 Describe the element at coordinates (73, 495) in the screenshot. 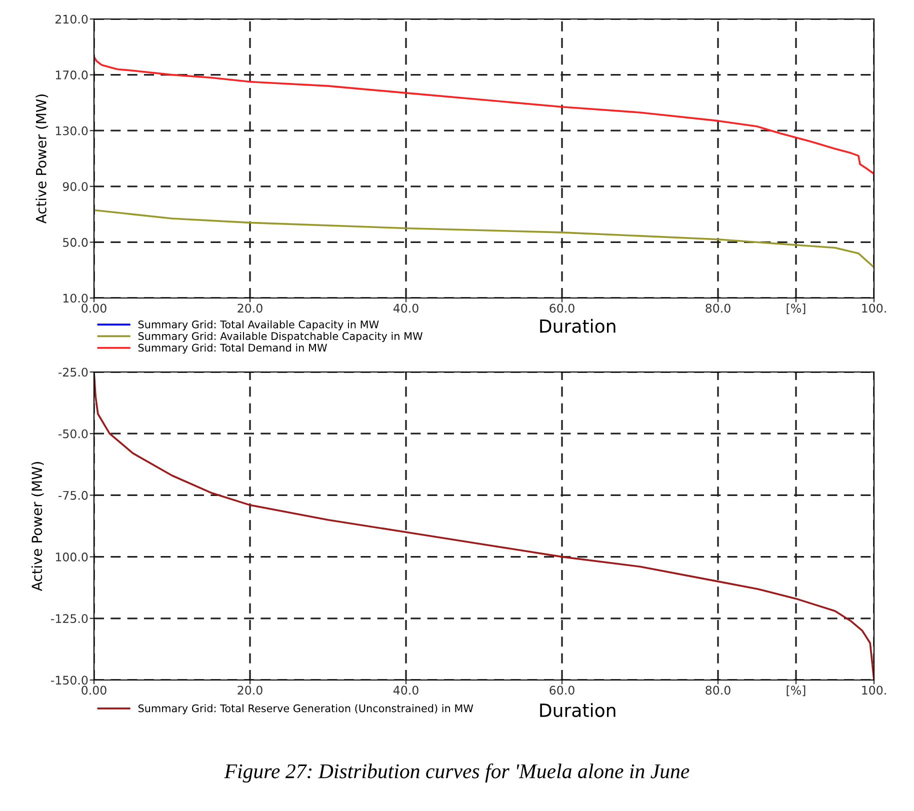

I see `y-tick-label: -75.0` at that location.